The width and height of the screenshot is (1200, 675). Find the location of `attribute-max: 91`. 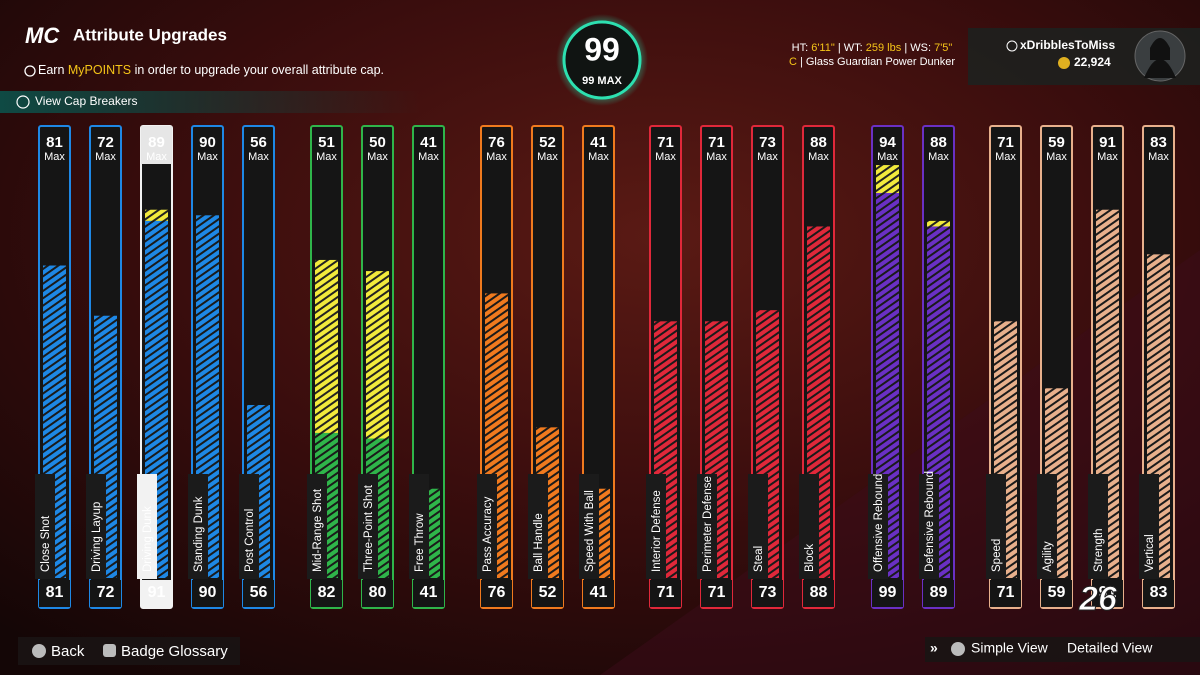

attribute-max: 91 is located at coordinates (1107, 142).